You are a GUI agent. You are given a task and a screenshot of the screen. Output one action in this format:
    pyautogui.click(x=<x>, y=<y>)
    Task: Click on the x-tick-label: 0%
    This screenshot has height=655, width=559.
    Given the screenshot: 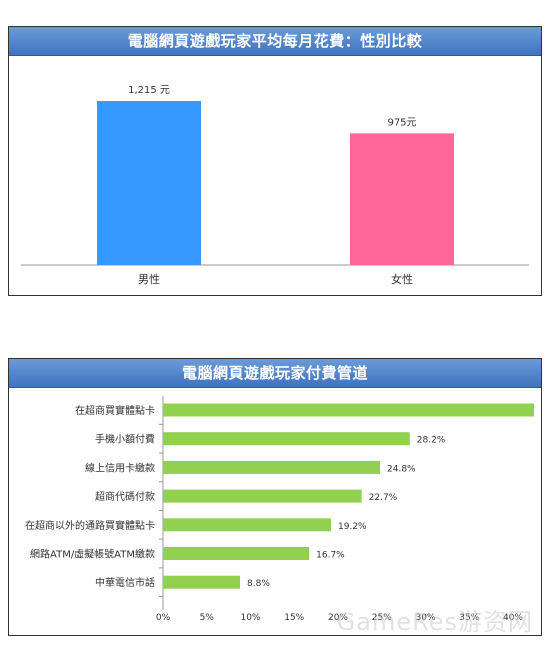 What is the action you would take?
    pyautogui.click(x=163, y=618)
    